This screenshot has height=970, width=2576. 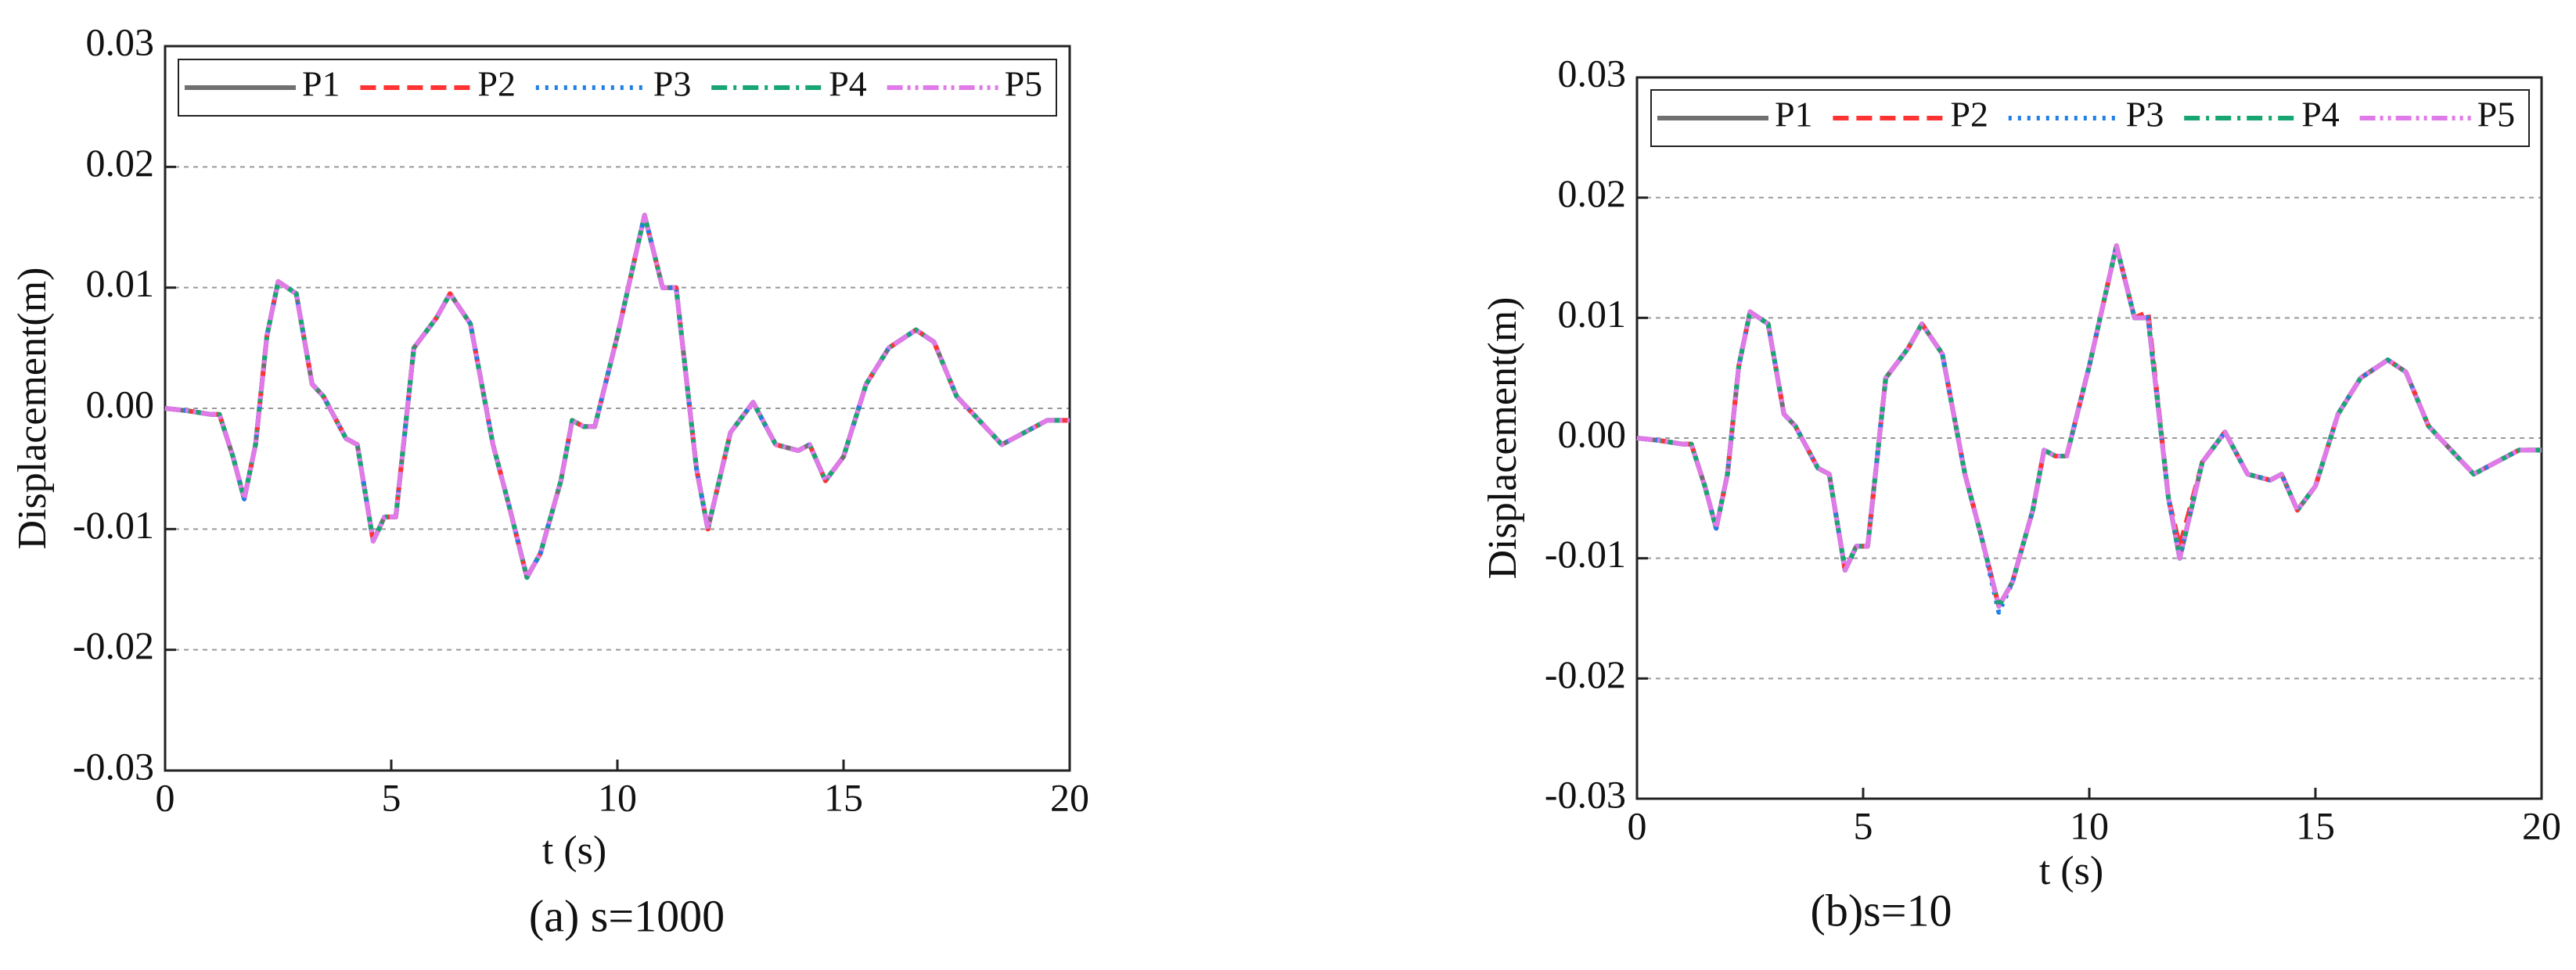 What do you see at coordinates (627, 915) in the screenshot?
I see `caption: (a) s=1000` at bounding box center [627, 915].